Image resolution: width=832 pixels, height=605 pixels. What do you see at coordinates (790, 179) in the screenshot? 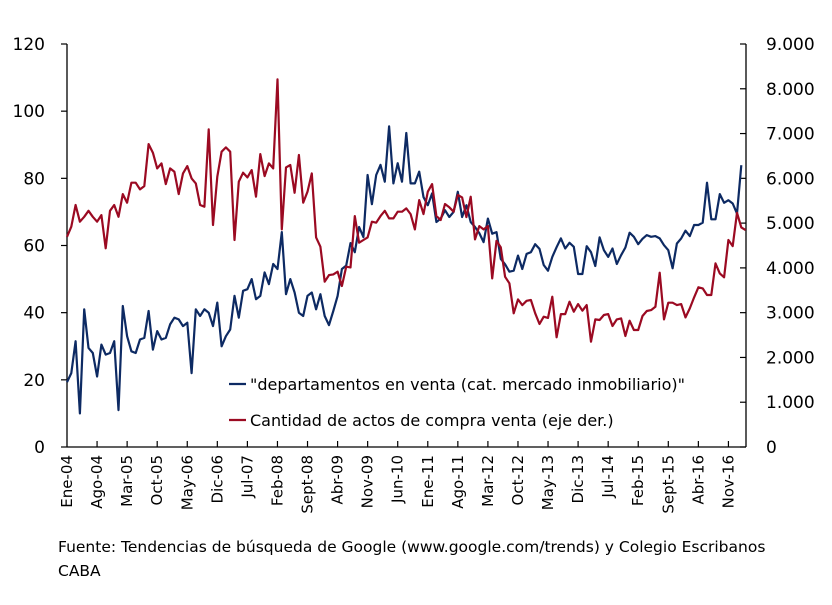
I see `right-tick-label: 6.000` at bounding box center [790, 179].